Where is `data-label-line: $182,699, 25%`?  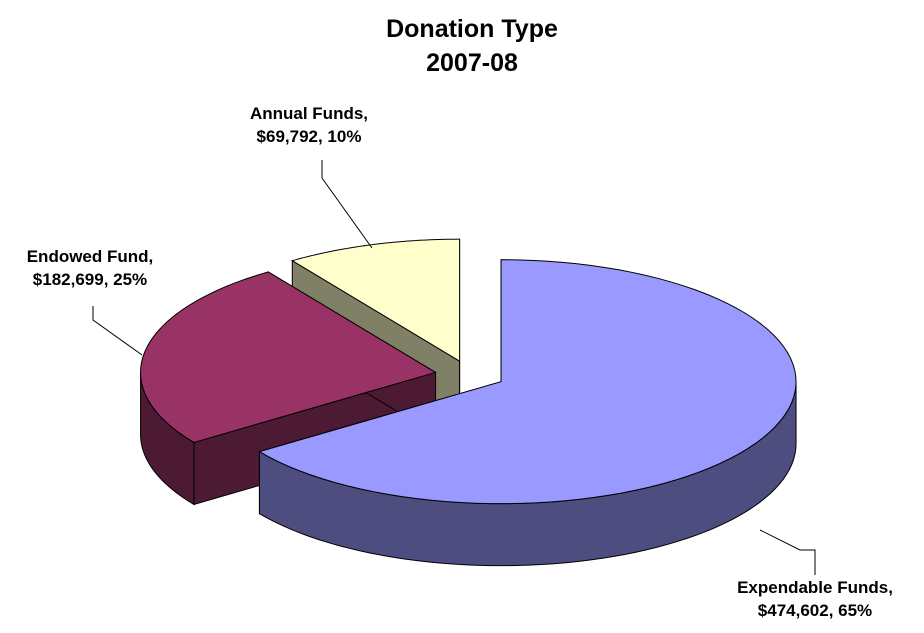
data-label-line: $182,699, 25% is located at coordinates (90, 279).